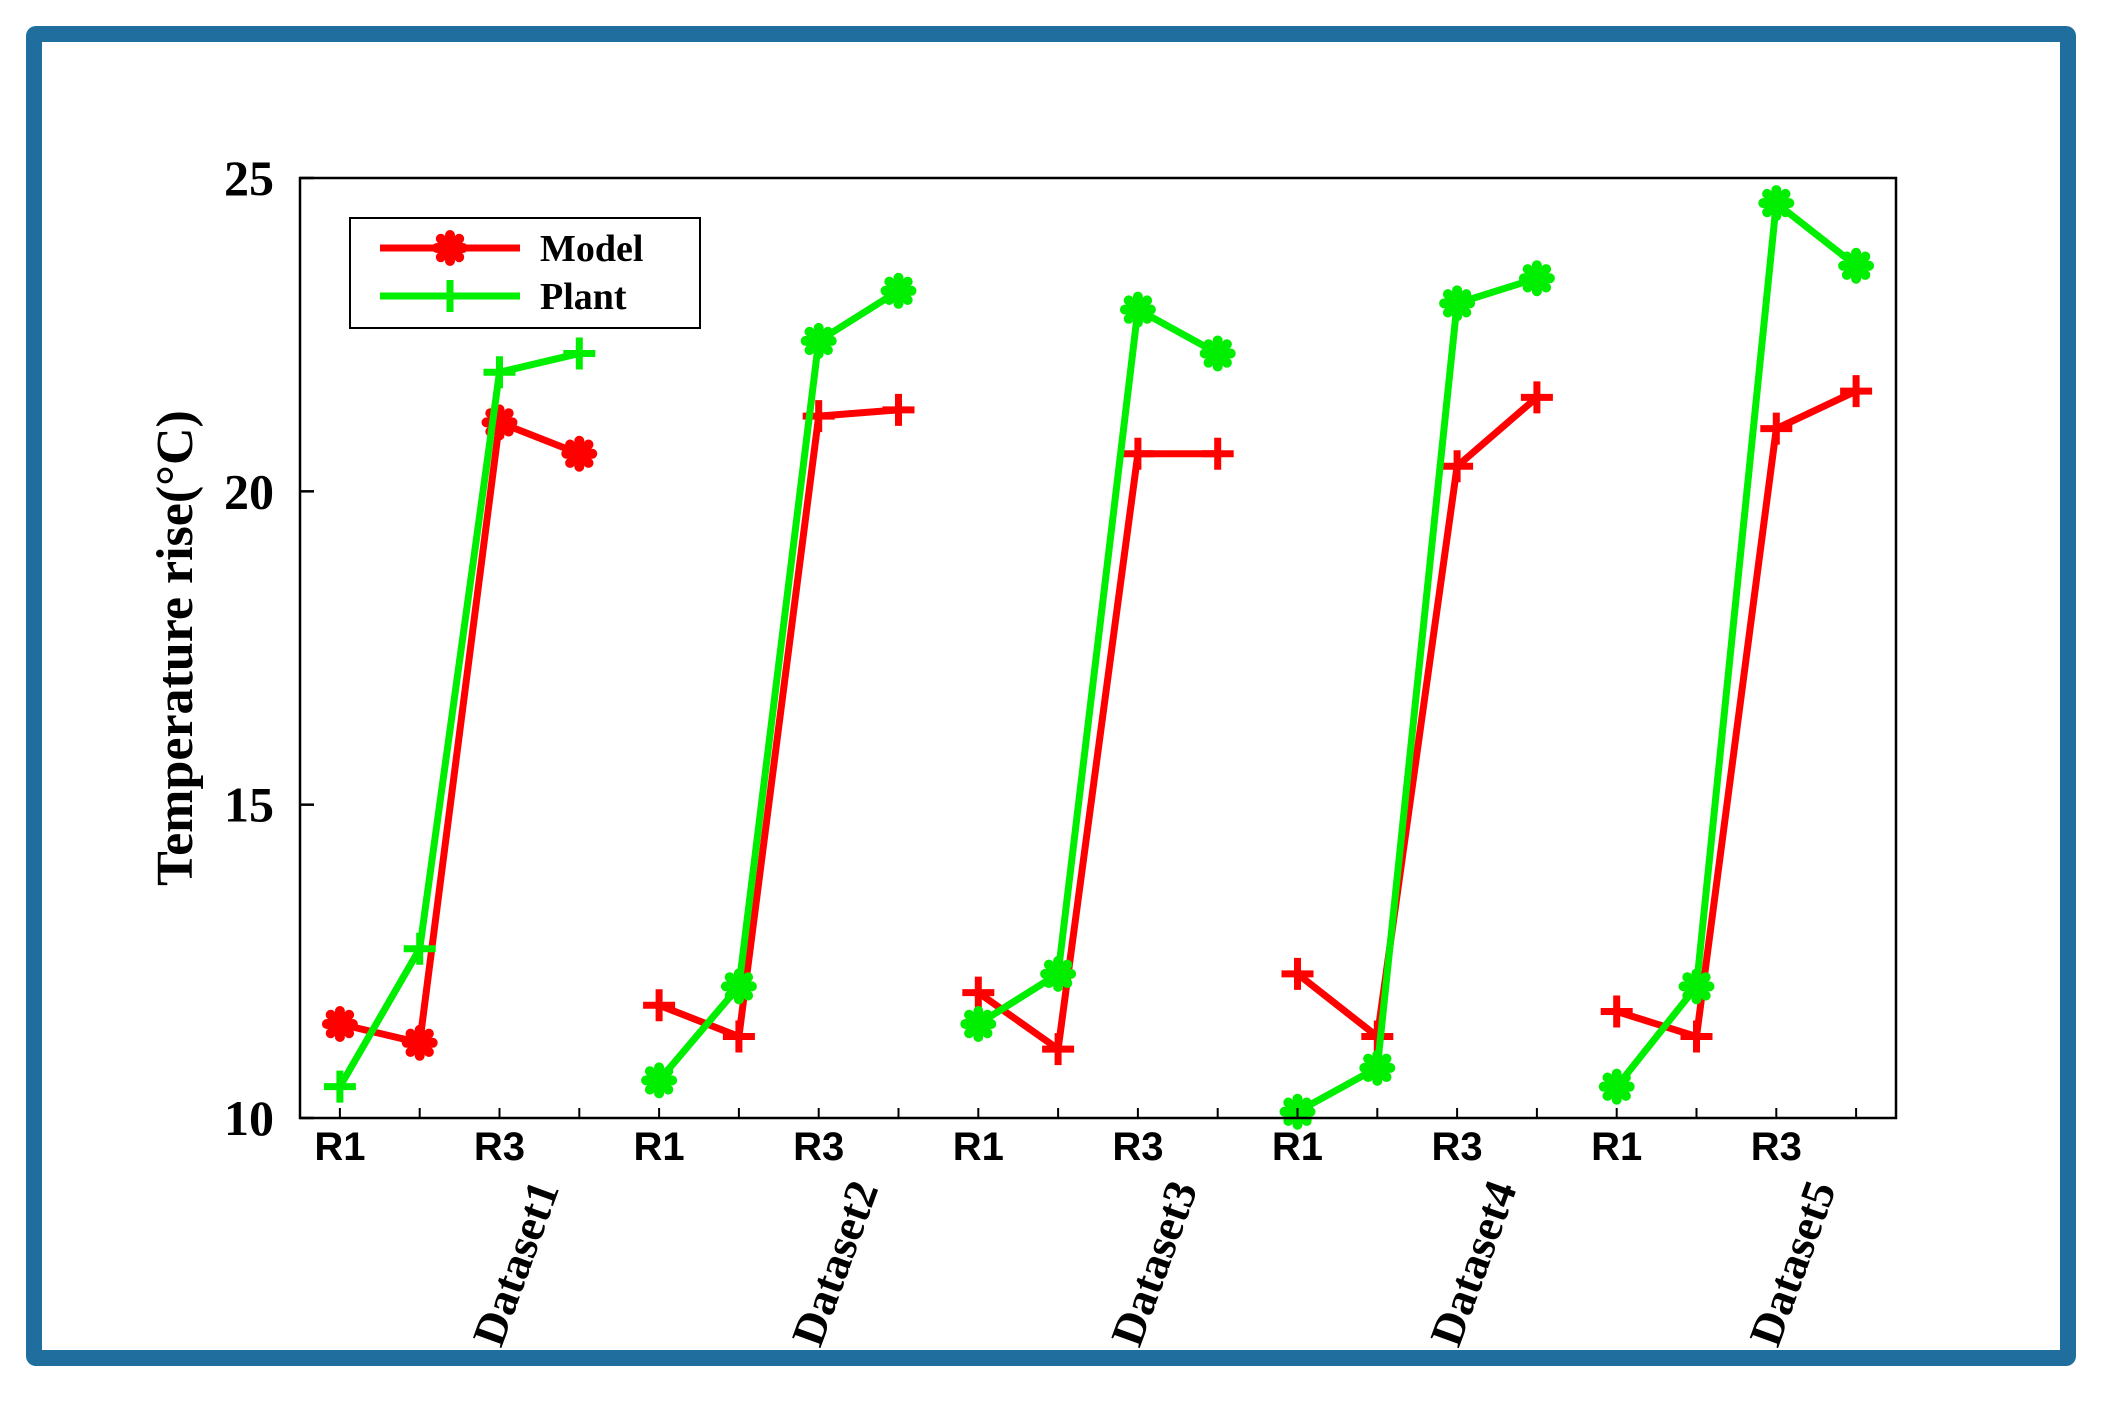 The width and height of the screenshot is (2120, 1402). I want to click on legend-box, so click(525, 273).